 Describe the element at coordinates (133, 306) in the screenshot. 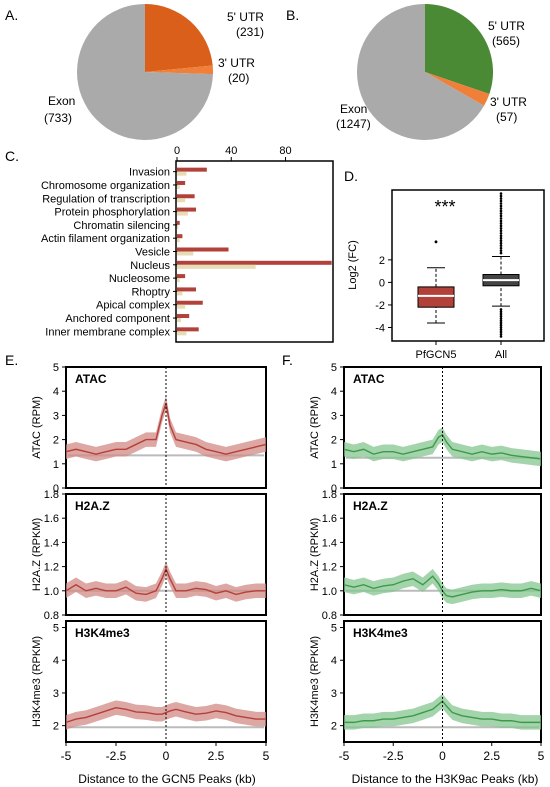

I see `bar-c-category-label-10: Apical complex` at that location.